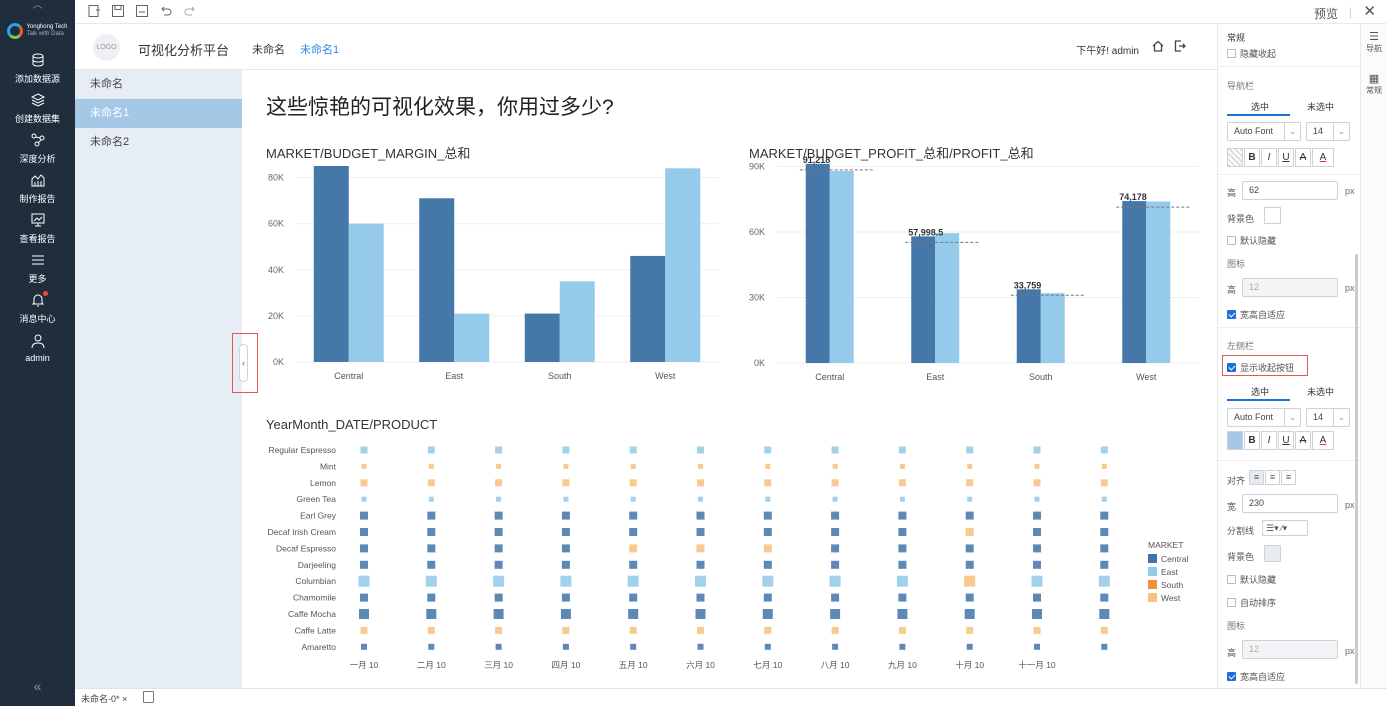 The height and width of the screenshot is (706, 1386). Describe the element at coordinates (1264, 131) in the screenshot. I see `font-select: Auto Font ⌄` at that location.